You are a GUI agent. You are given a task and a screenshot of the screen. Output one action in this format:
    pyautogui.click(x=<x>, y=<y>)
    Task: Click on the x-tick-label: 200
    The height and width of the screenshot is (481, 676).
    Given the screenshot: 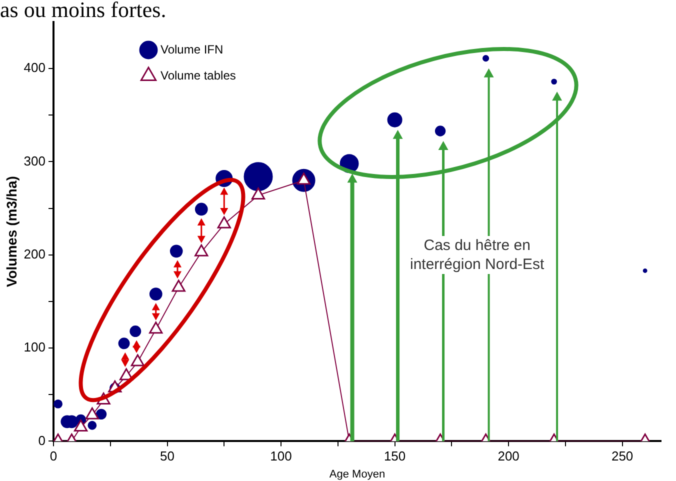 What is the action you would take?
    pyautogui.click(x=509, y=456)
    